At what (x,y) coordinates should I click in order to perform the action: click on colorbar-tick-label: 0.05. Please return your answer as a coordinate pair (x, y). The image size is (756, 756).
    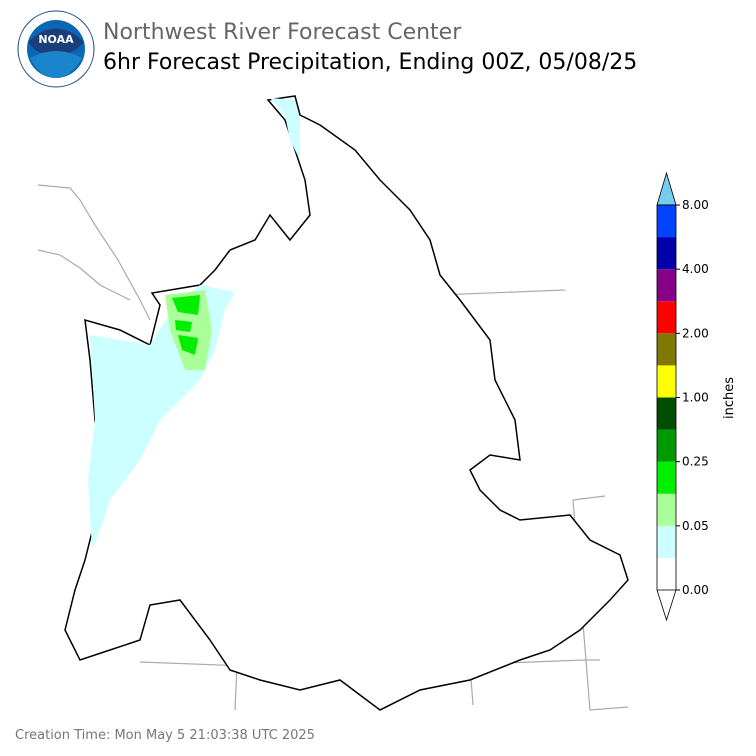
    Looking at the image, I should click on (695, 526).